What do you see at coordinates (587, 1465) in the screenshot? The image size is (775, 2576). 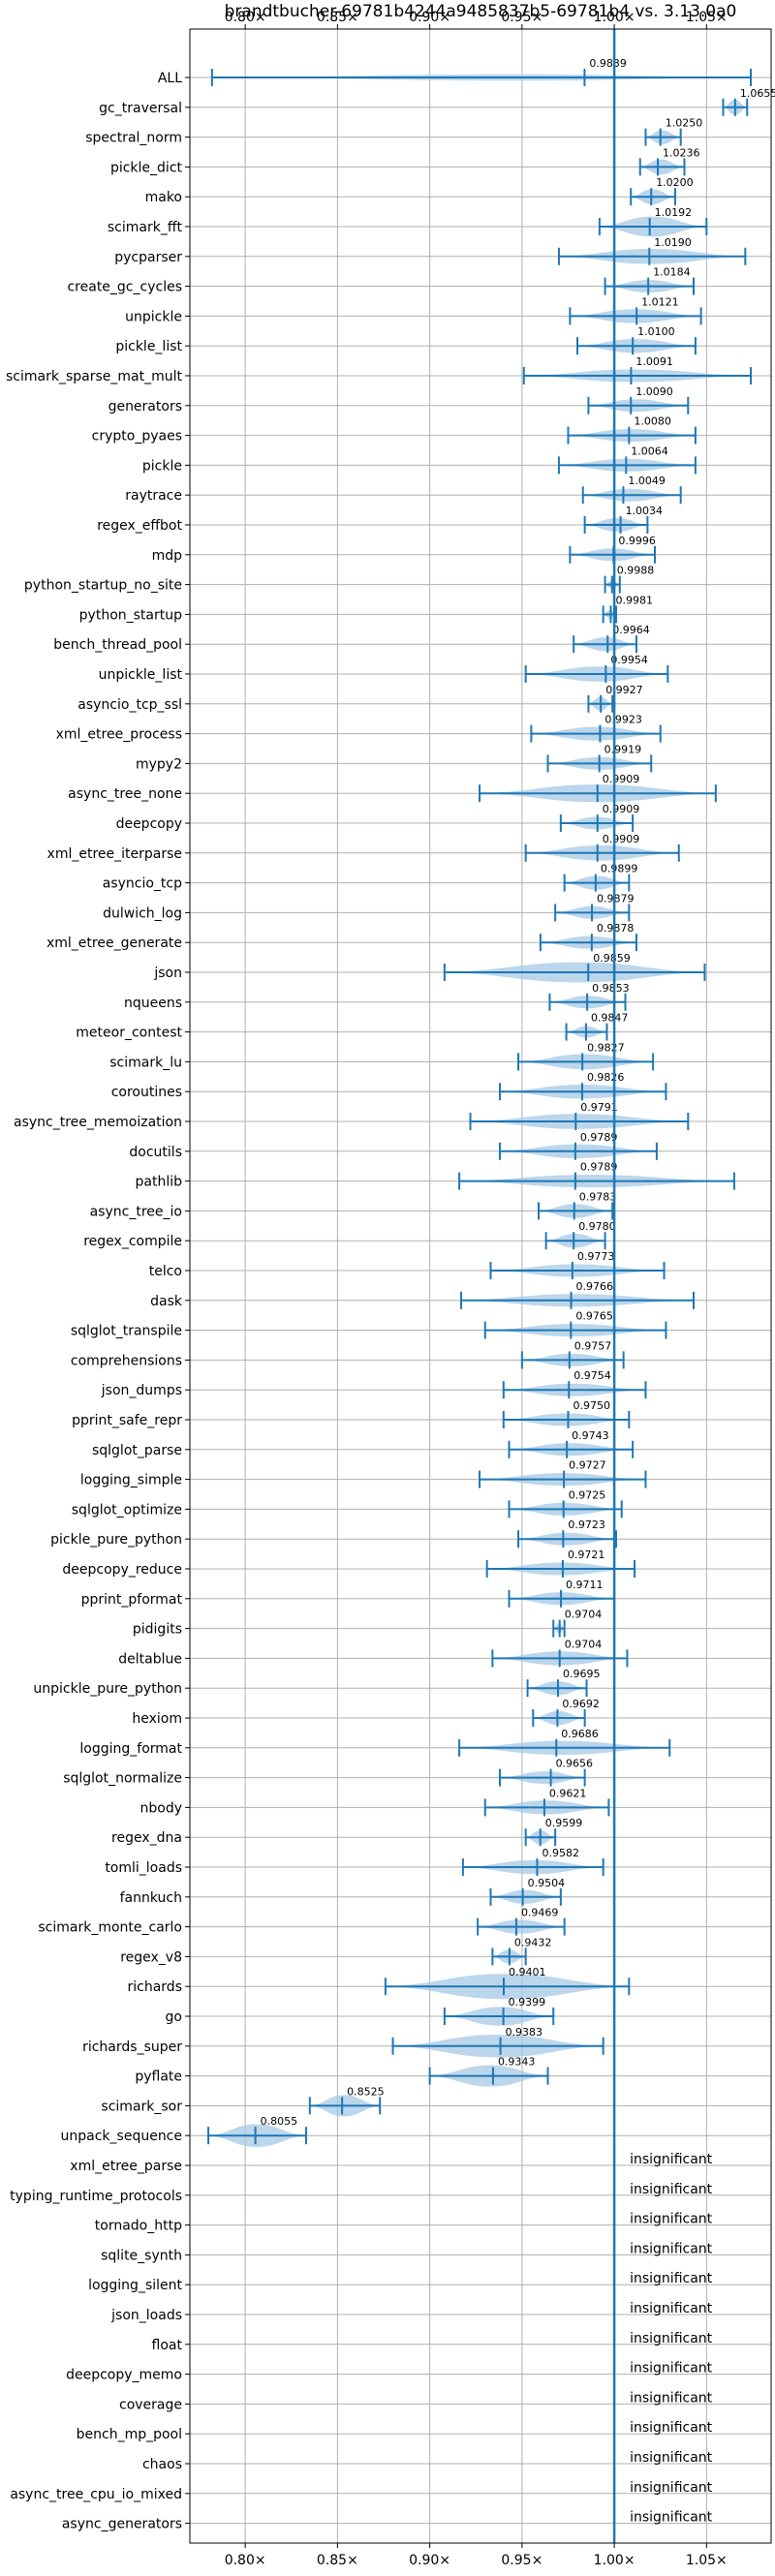 I see `mean-value-label: 0.9727` at bounding box center [587, 1465].